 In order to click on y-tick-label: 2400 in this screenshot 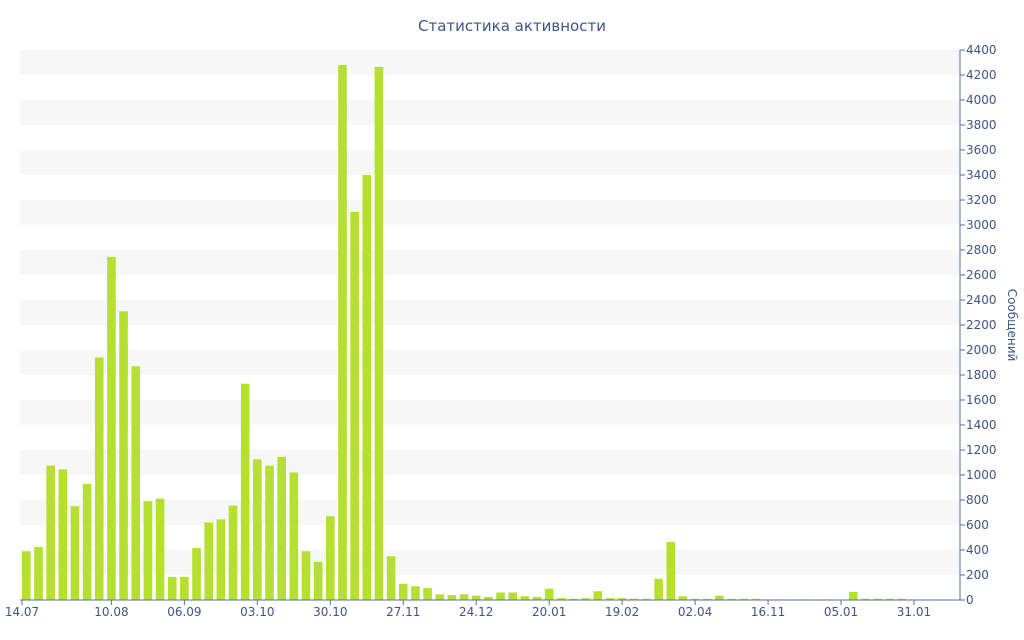, I will do `click(981, 300)`.